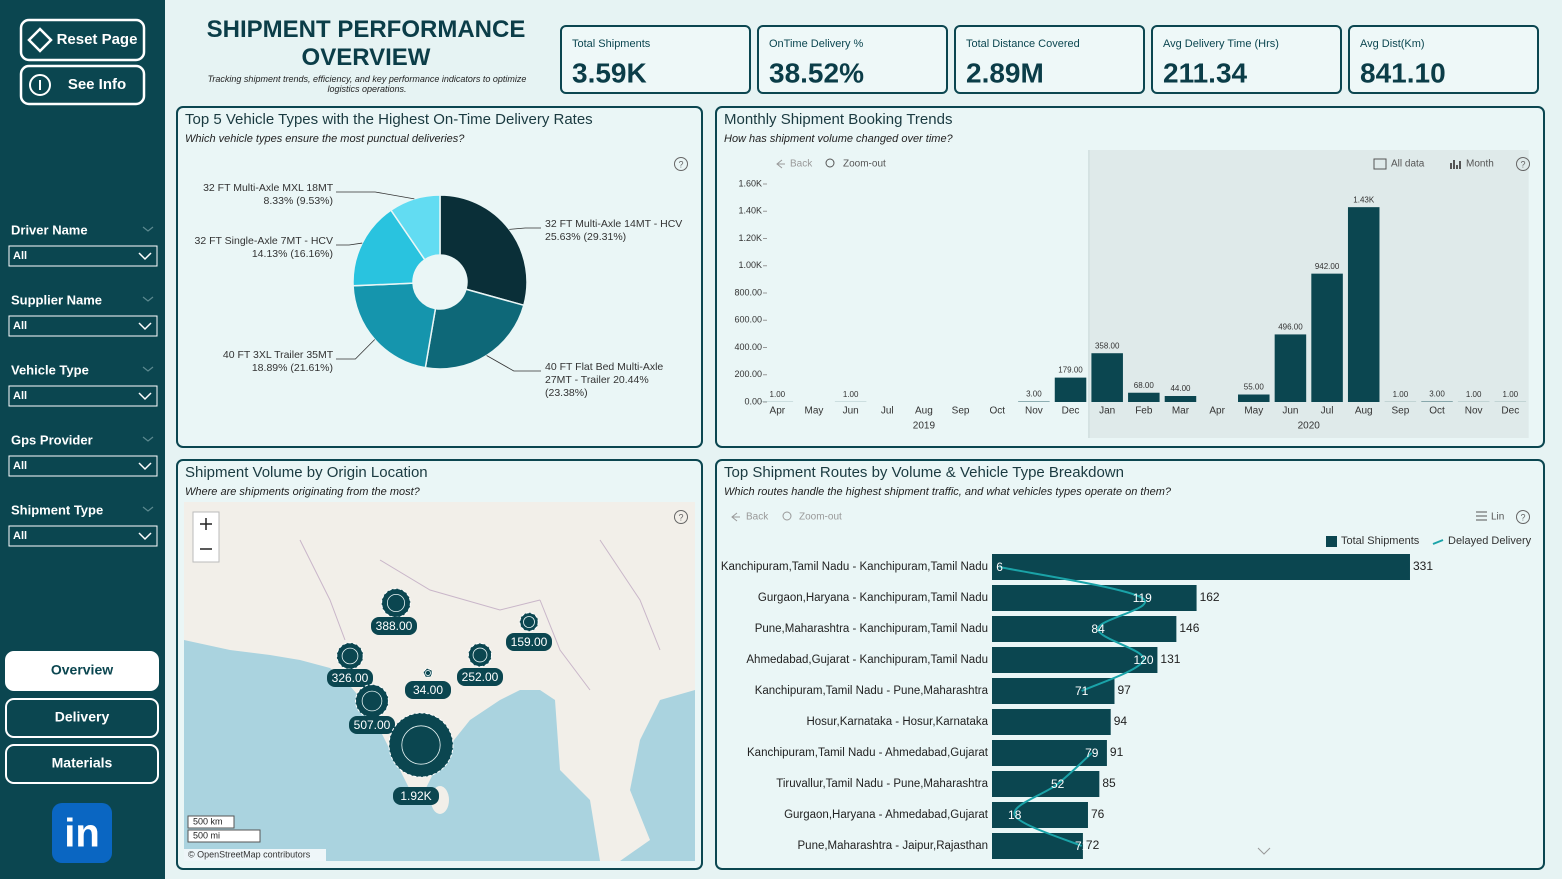  What do you see at coordinates (851, 411) in the screenshot?
I see `x-tick-label: Jun` at bounding box center [851, 411].